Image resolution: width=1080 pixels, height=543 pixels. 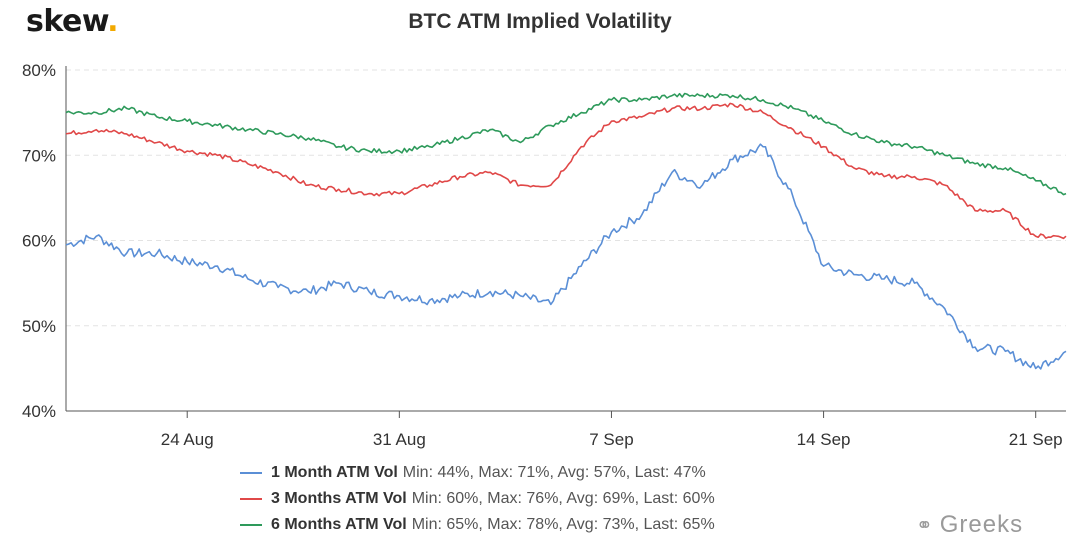 What do you see at coordinates (981, 524) in the screenshot?
I see `watermark-text: Greeks` at bounding box center [981, 524].